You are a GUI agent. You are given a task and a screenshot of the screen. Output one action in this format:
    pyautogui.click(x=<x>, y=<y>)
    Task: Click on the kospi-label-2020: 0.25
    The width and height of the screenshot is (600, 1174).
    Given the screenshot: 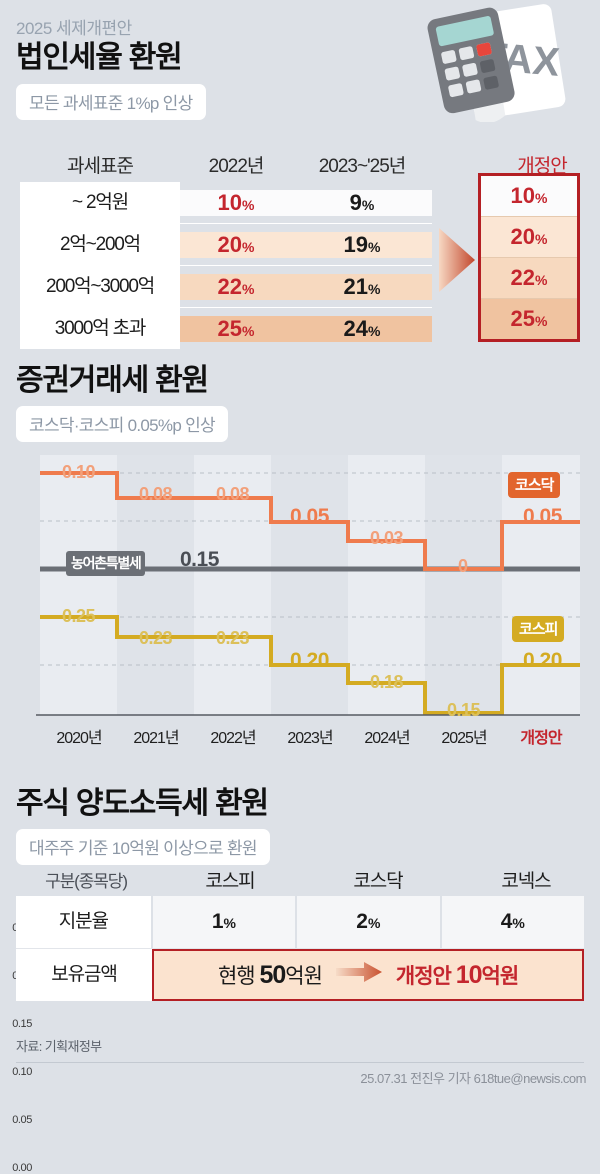 What is the action you would take?
    pyautogui.click(x=79, y=616)
    